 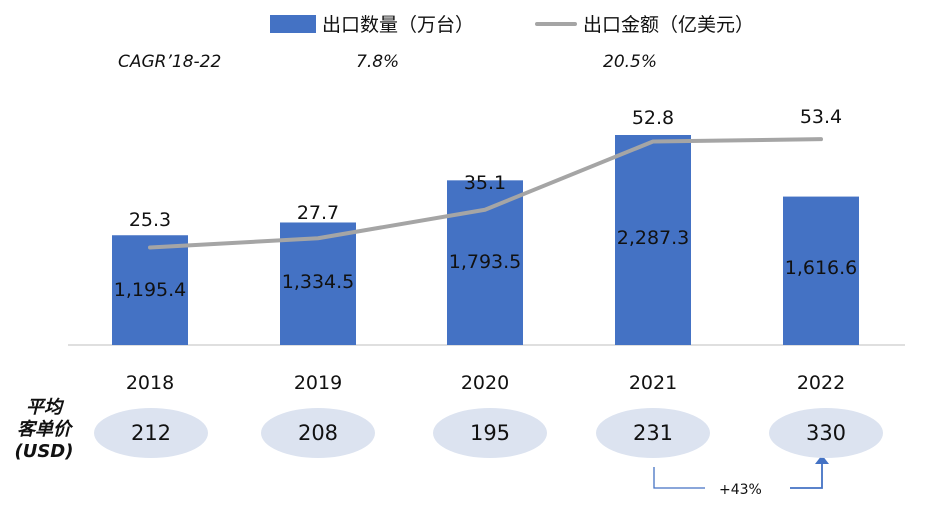 What do you see at coordinates (318, 213) in the screenshot?
I see `line-label-2019: 27.7` at bounding box center [318, 213].